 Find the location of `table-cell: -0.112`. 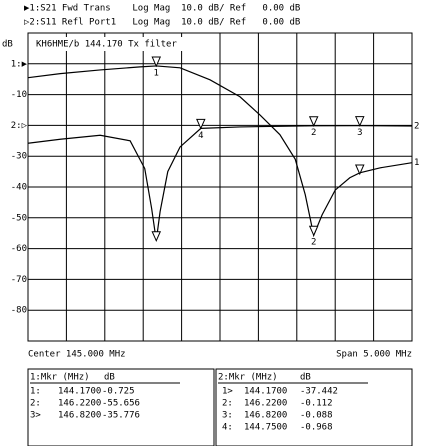

table-cell: -0.112 is located at coordinates (316, 404).